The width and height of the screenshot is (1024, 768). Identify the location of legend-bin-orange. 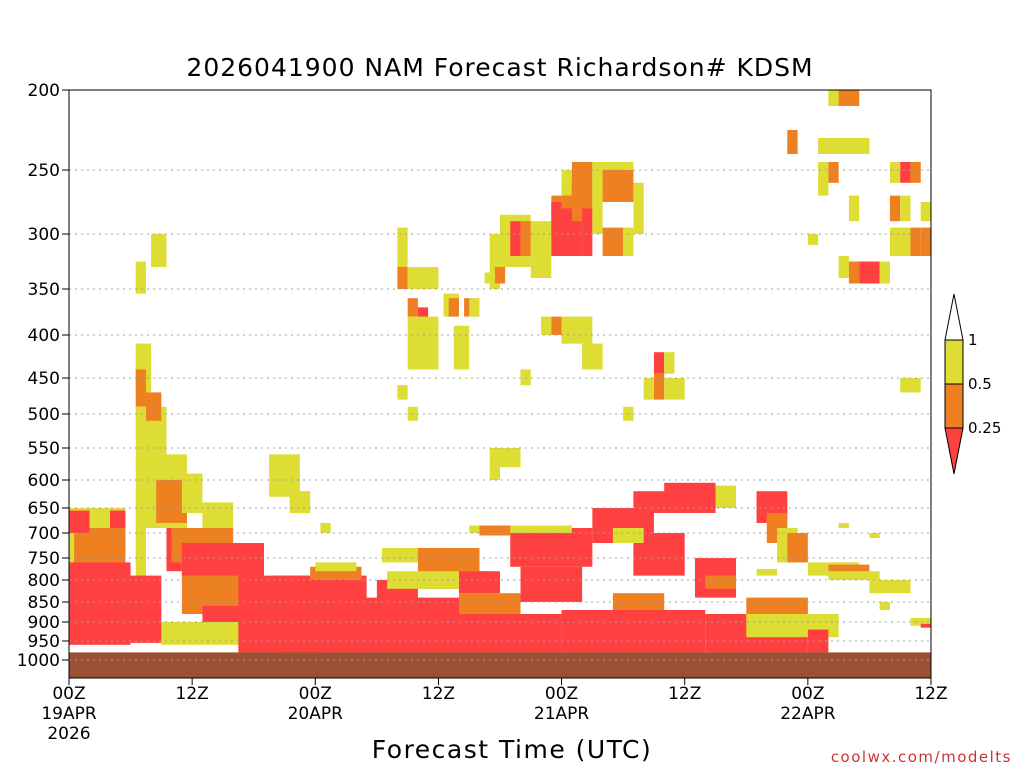
(954, 406).